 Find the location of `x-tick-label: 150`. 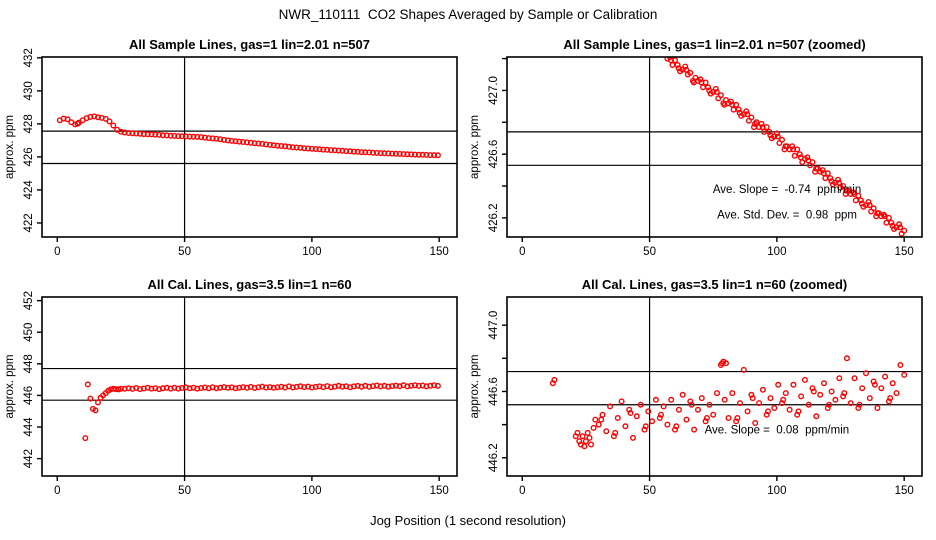

x-tick-label: 150 is located at coordinates (904, 491).